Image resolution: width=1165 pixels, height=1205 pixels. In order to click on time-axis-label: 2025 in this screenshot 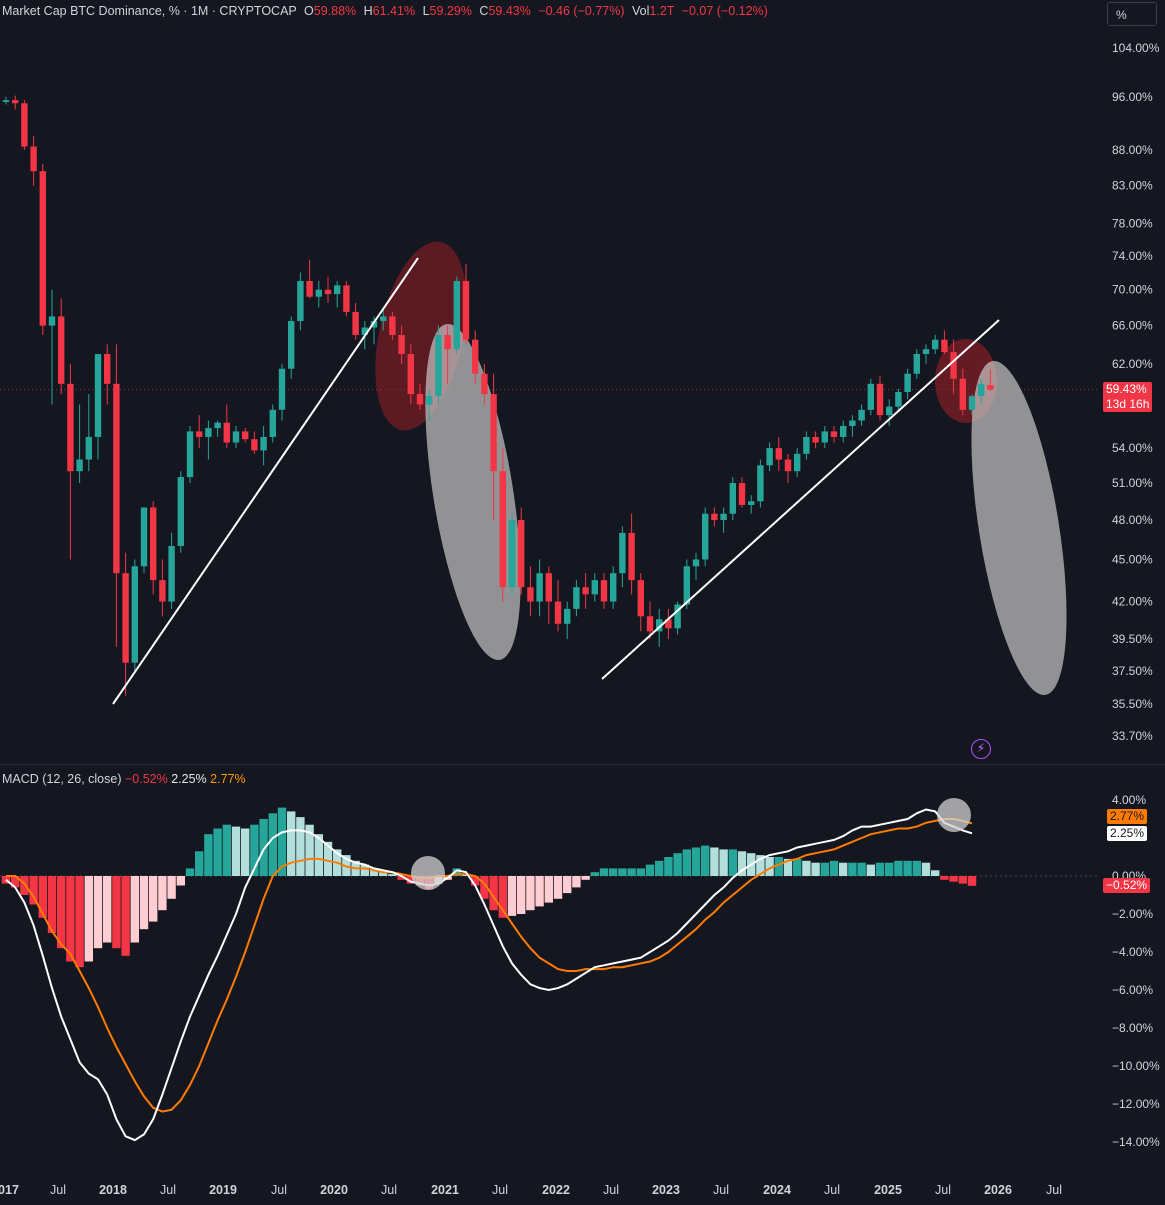, I will do `click(888, 1190)`.